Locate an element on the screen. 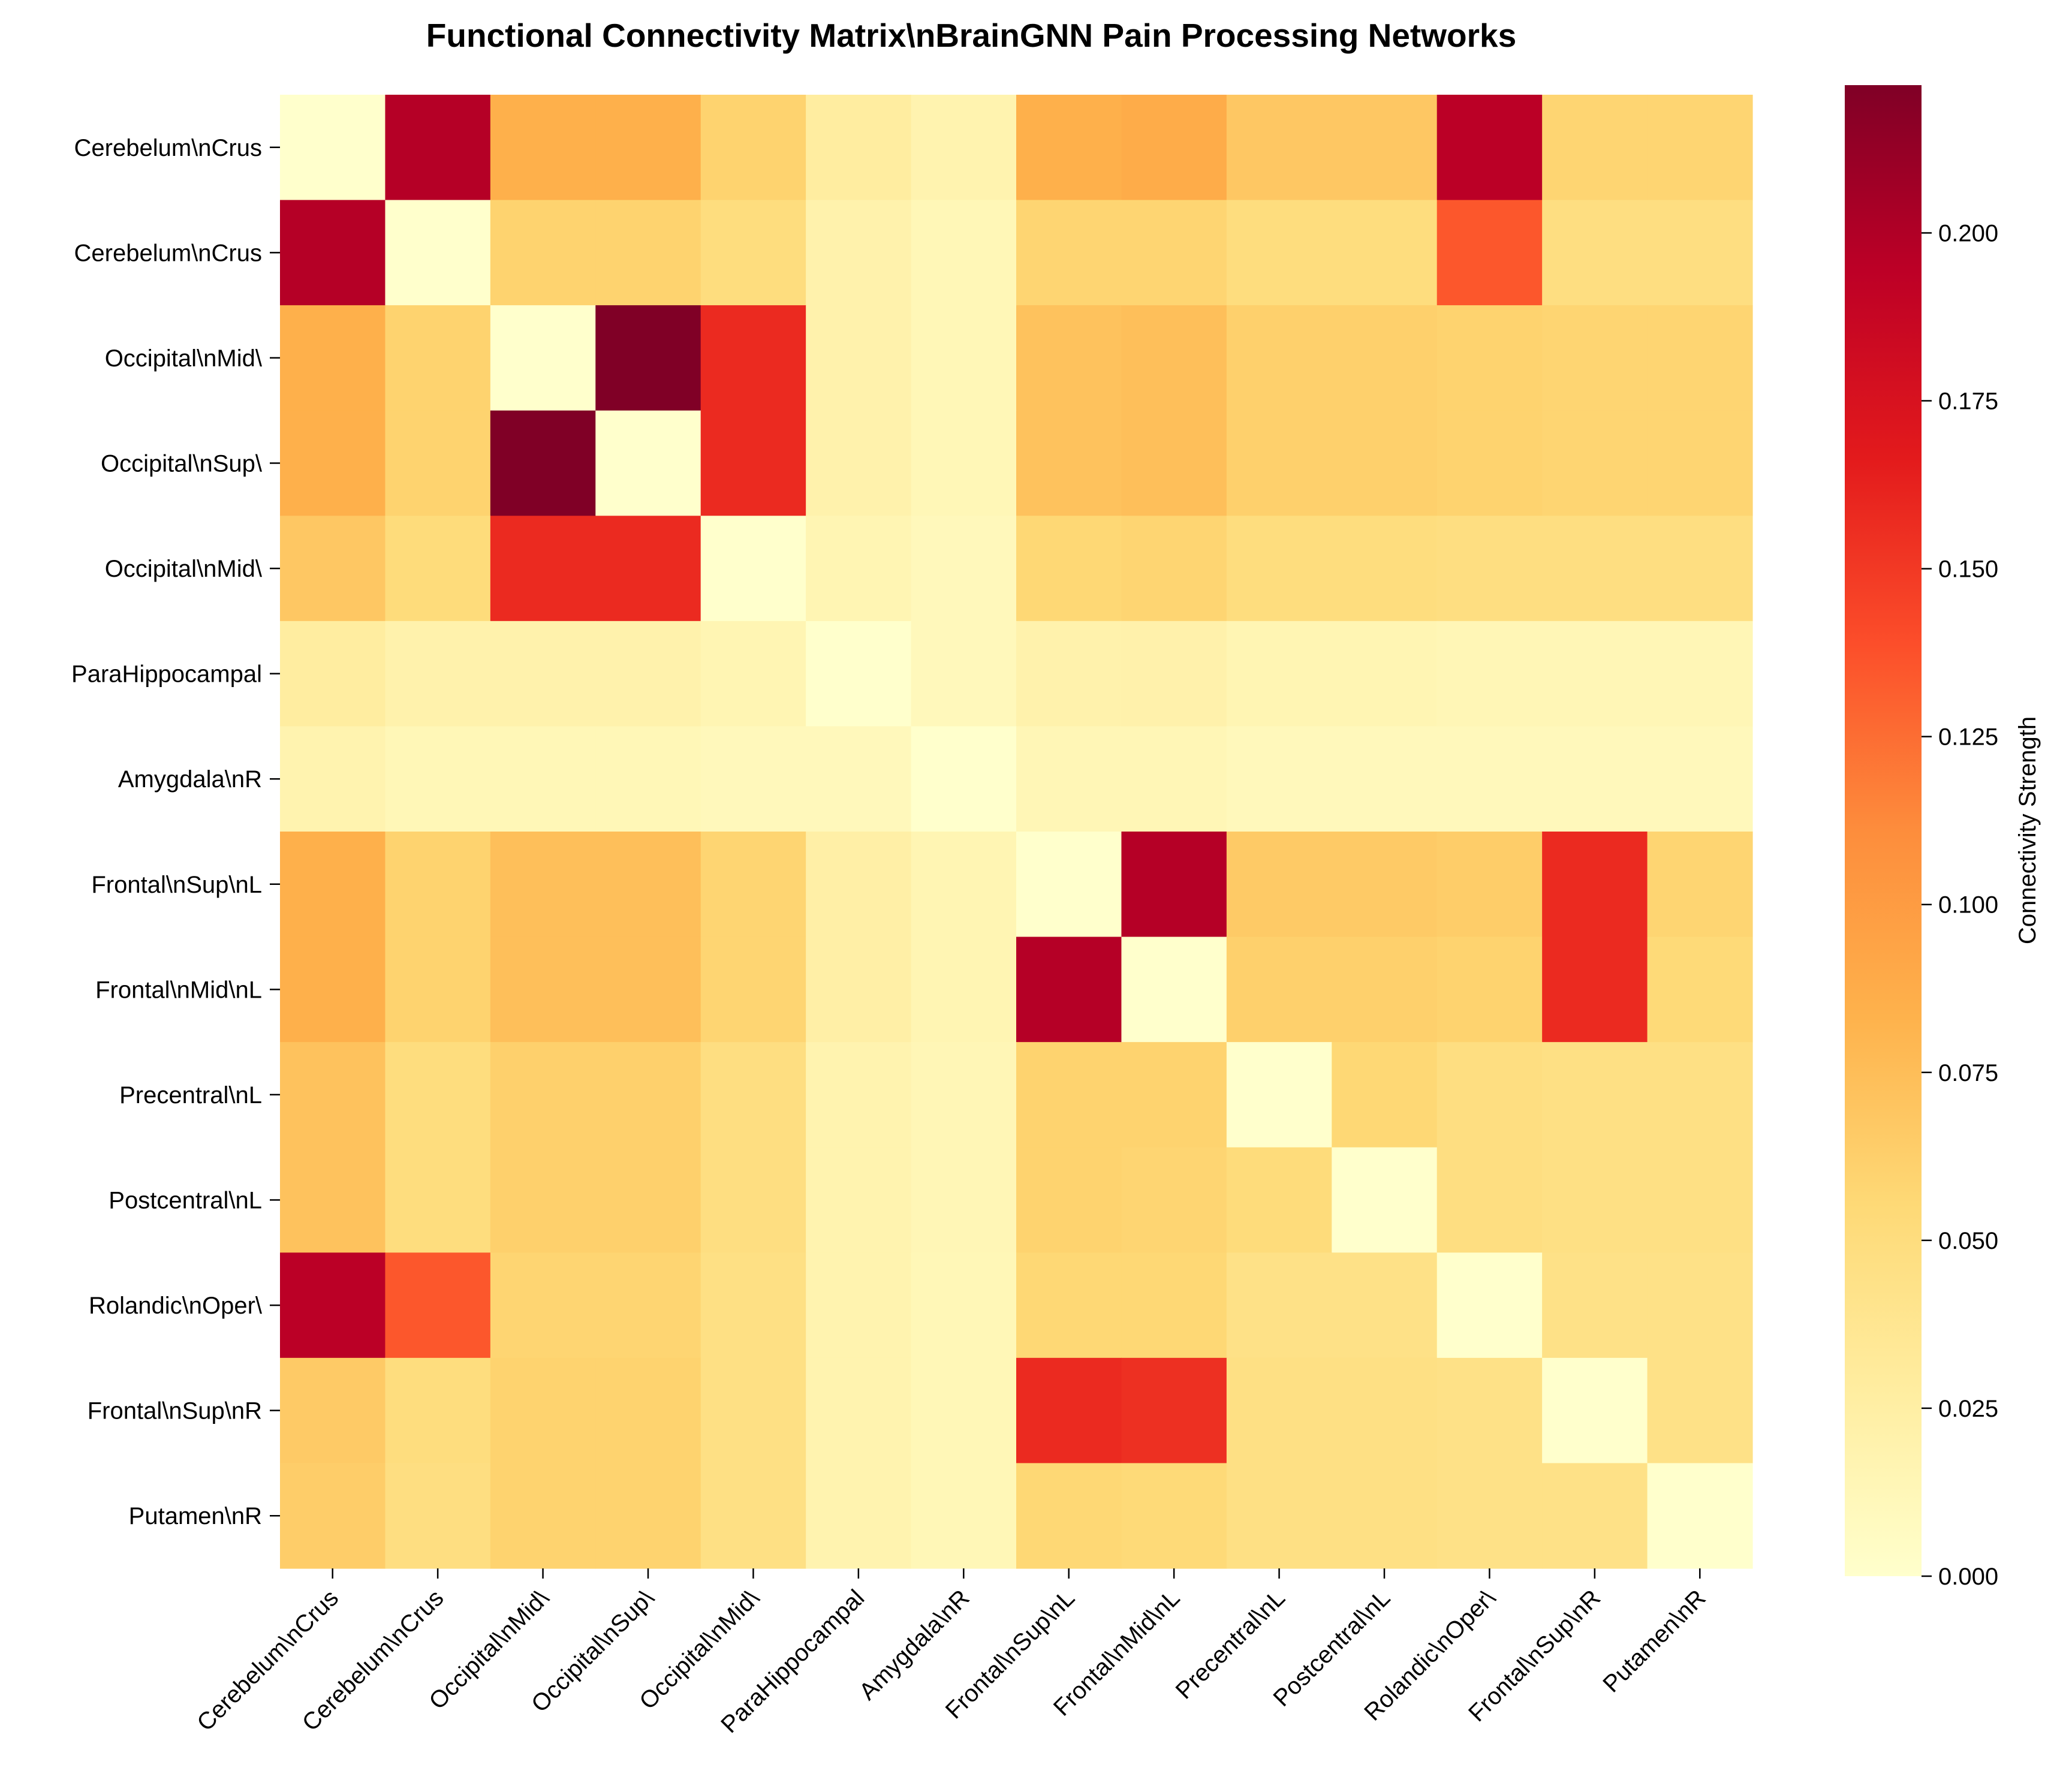 Image resolution: width=2066 pixels, height=1792 pixels. heatmap-cell-r13-c8 is located at coordinates (1174, 1516).